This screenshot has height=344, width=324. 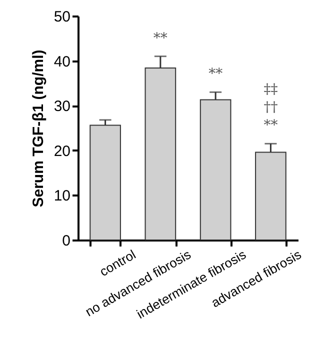 I want to click on annotation: ‡‡, so click(x=271, y=90).